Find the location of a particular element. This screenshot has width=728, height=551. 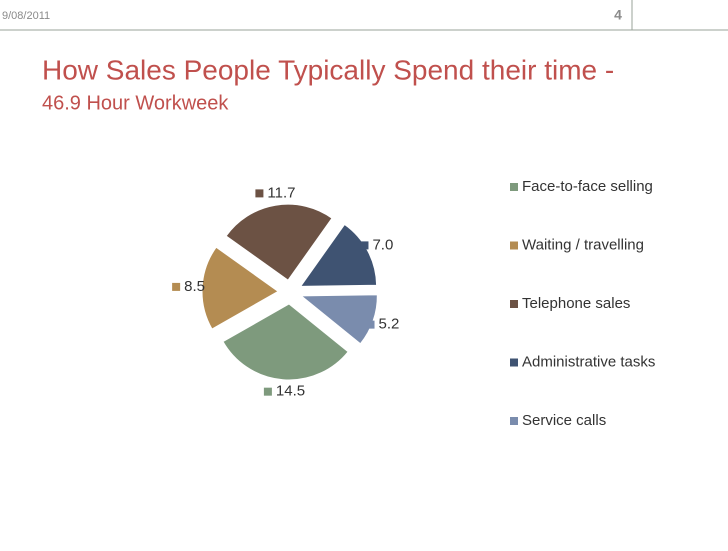

data-label: 5.2 is located at coordinates (389, 324).